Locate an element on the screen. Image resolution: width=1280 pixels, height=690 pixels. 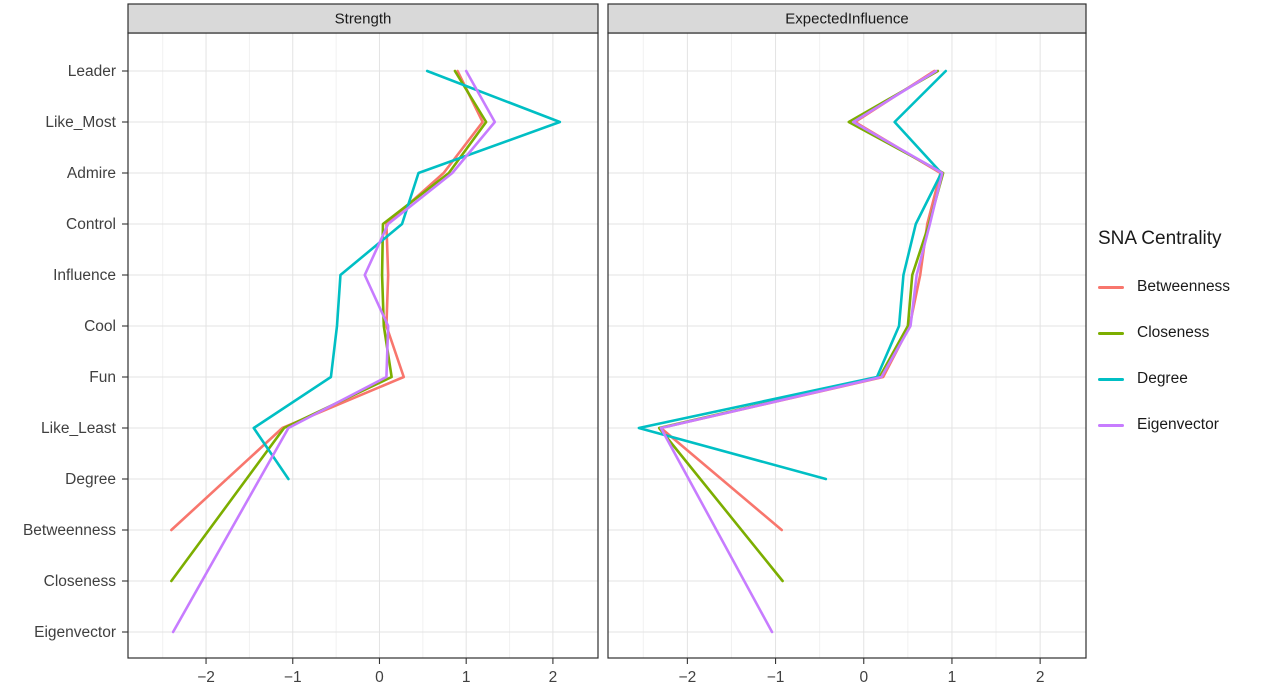
legend-item-label: Betweenness is located at coordinates (1184, 286).